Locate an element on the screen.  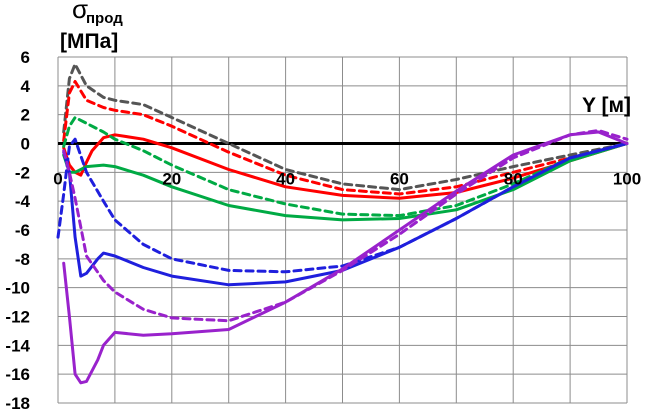
y-axis-title-symbol: σ is located at coordinates (80, 12).